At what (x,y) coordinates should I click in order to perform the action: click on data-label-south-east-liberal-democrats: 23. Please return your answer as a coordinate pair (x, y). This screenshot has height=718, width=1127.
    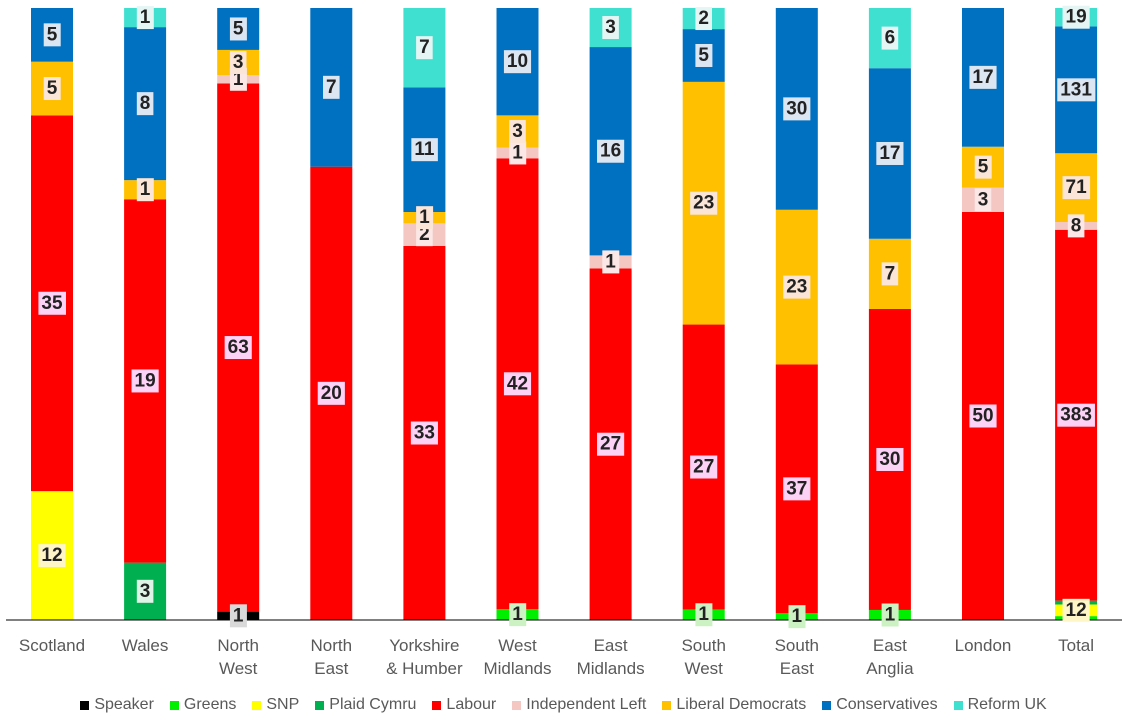
    Looking at the image, I should click on (797, 287).